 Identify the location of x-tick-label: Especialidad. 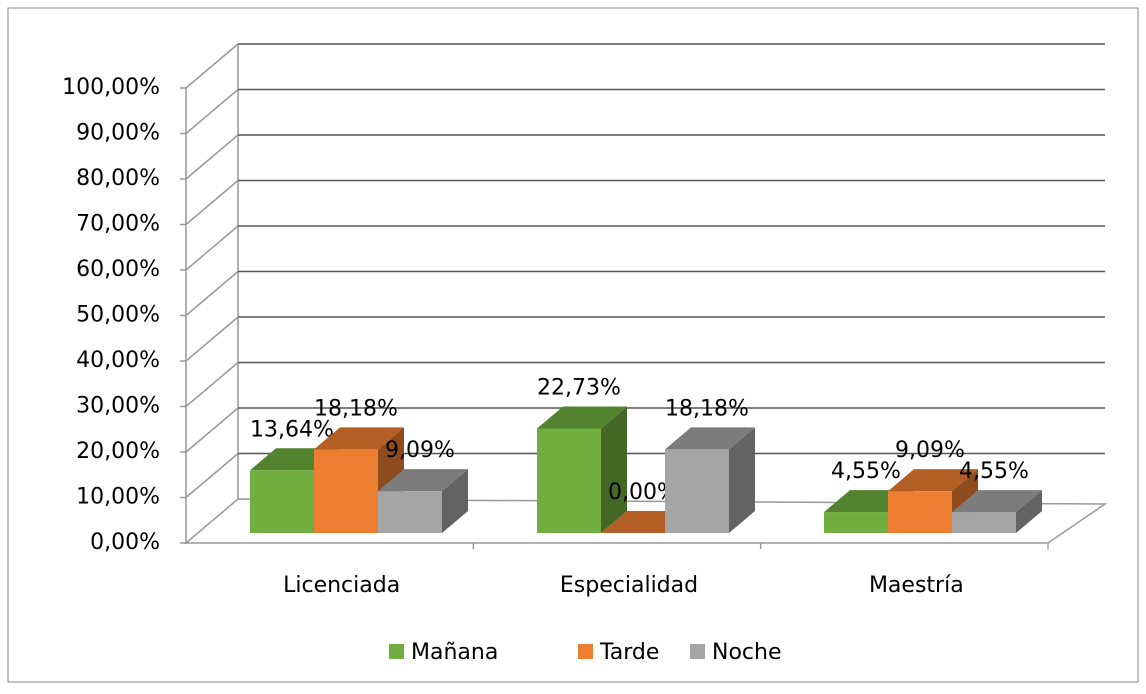
(629, 585).